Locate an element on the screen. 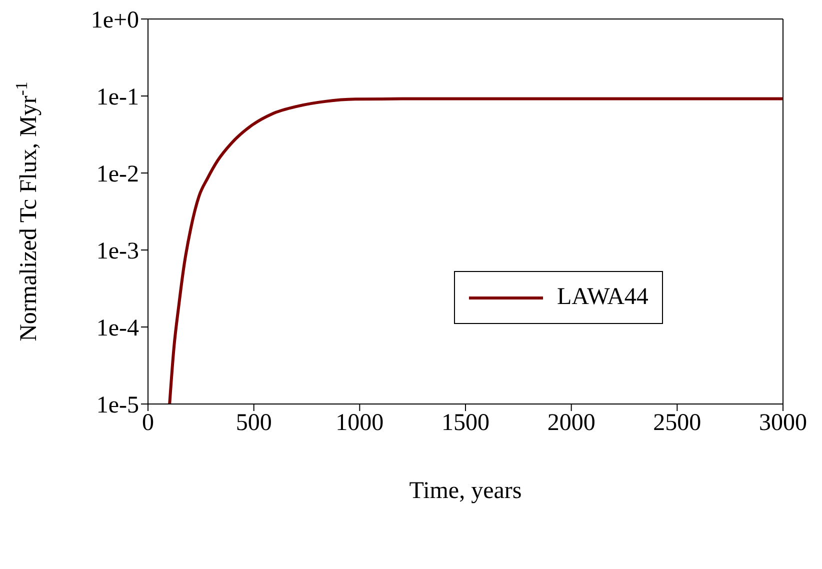 The image size is (822, 569). x-axis-title: Time, years is located at coordinates (465, 491).